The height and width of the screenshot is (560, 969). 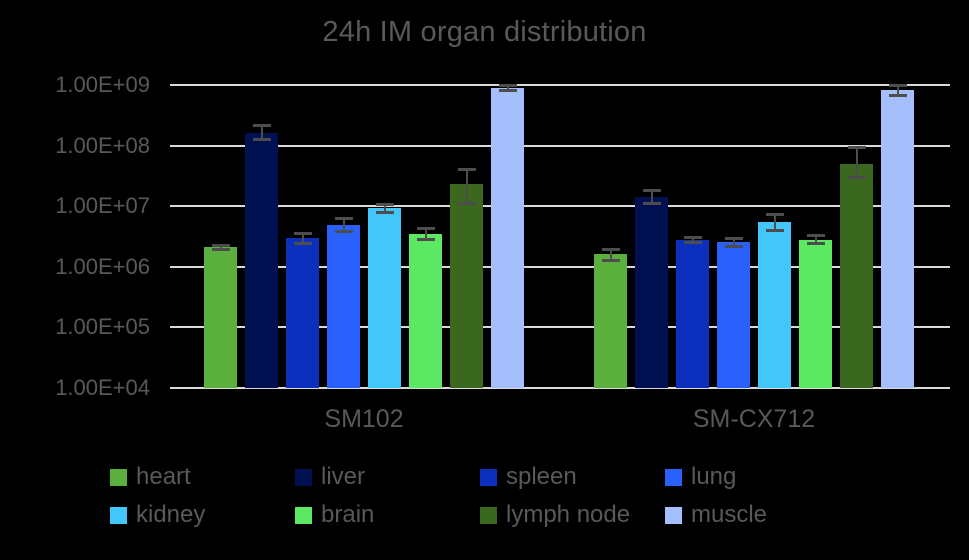 What do you see at coordinates (384, 298) in the screenshot?
I see `bar-kidney-sm102` at bounding box center [384, 298].